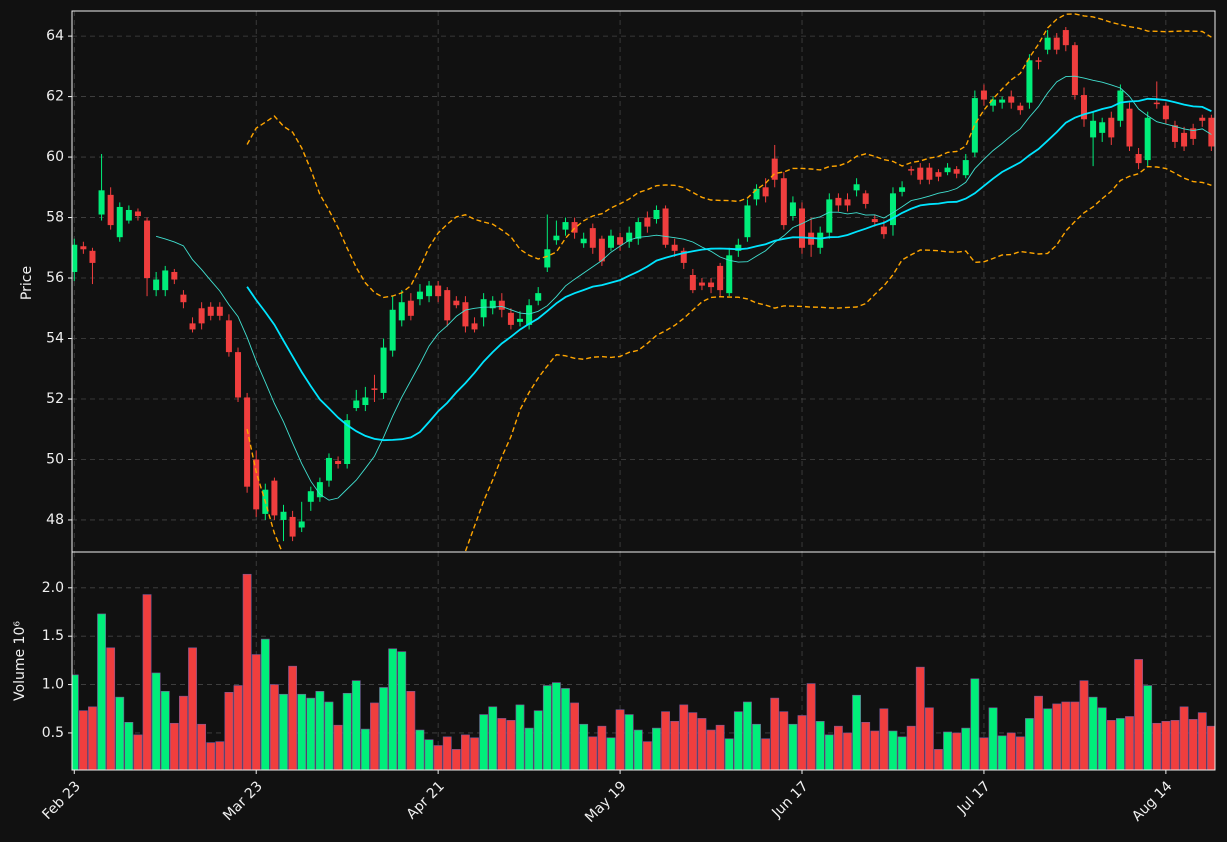  What do you see at coordinates (27, 283) in the screenshot?
I see `price-axis-label: Price` at bounding box center [27, 283].